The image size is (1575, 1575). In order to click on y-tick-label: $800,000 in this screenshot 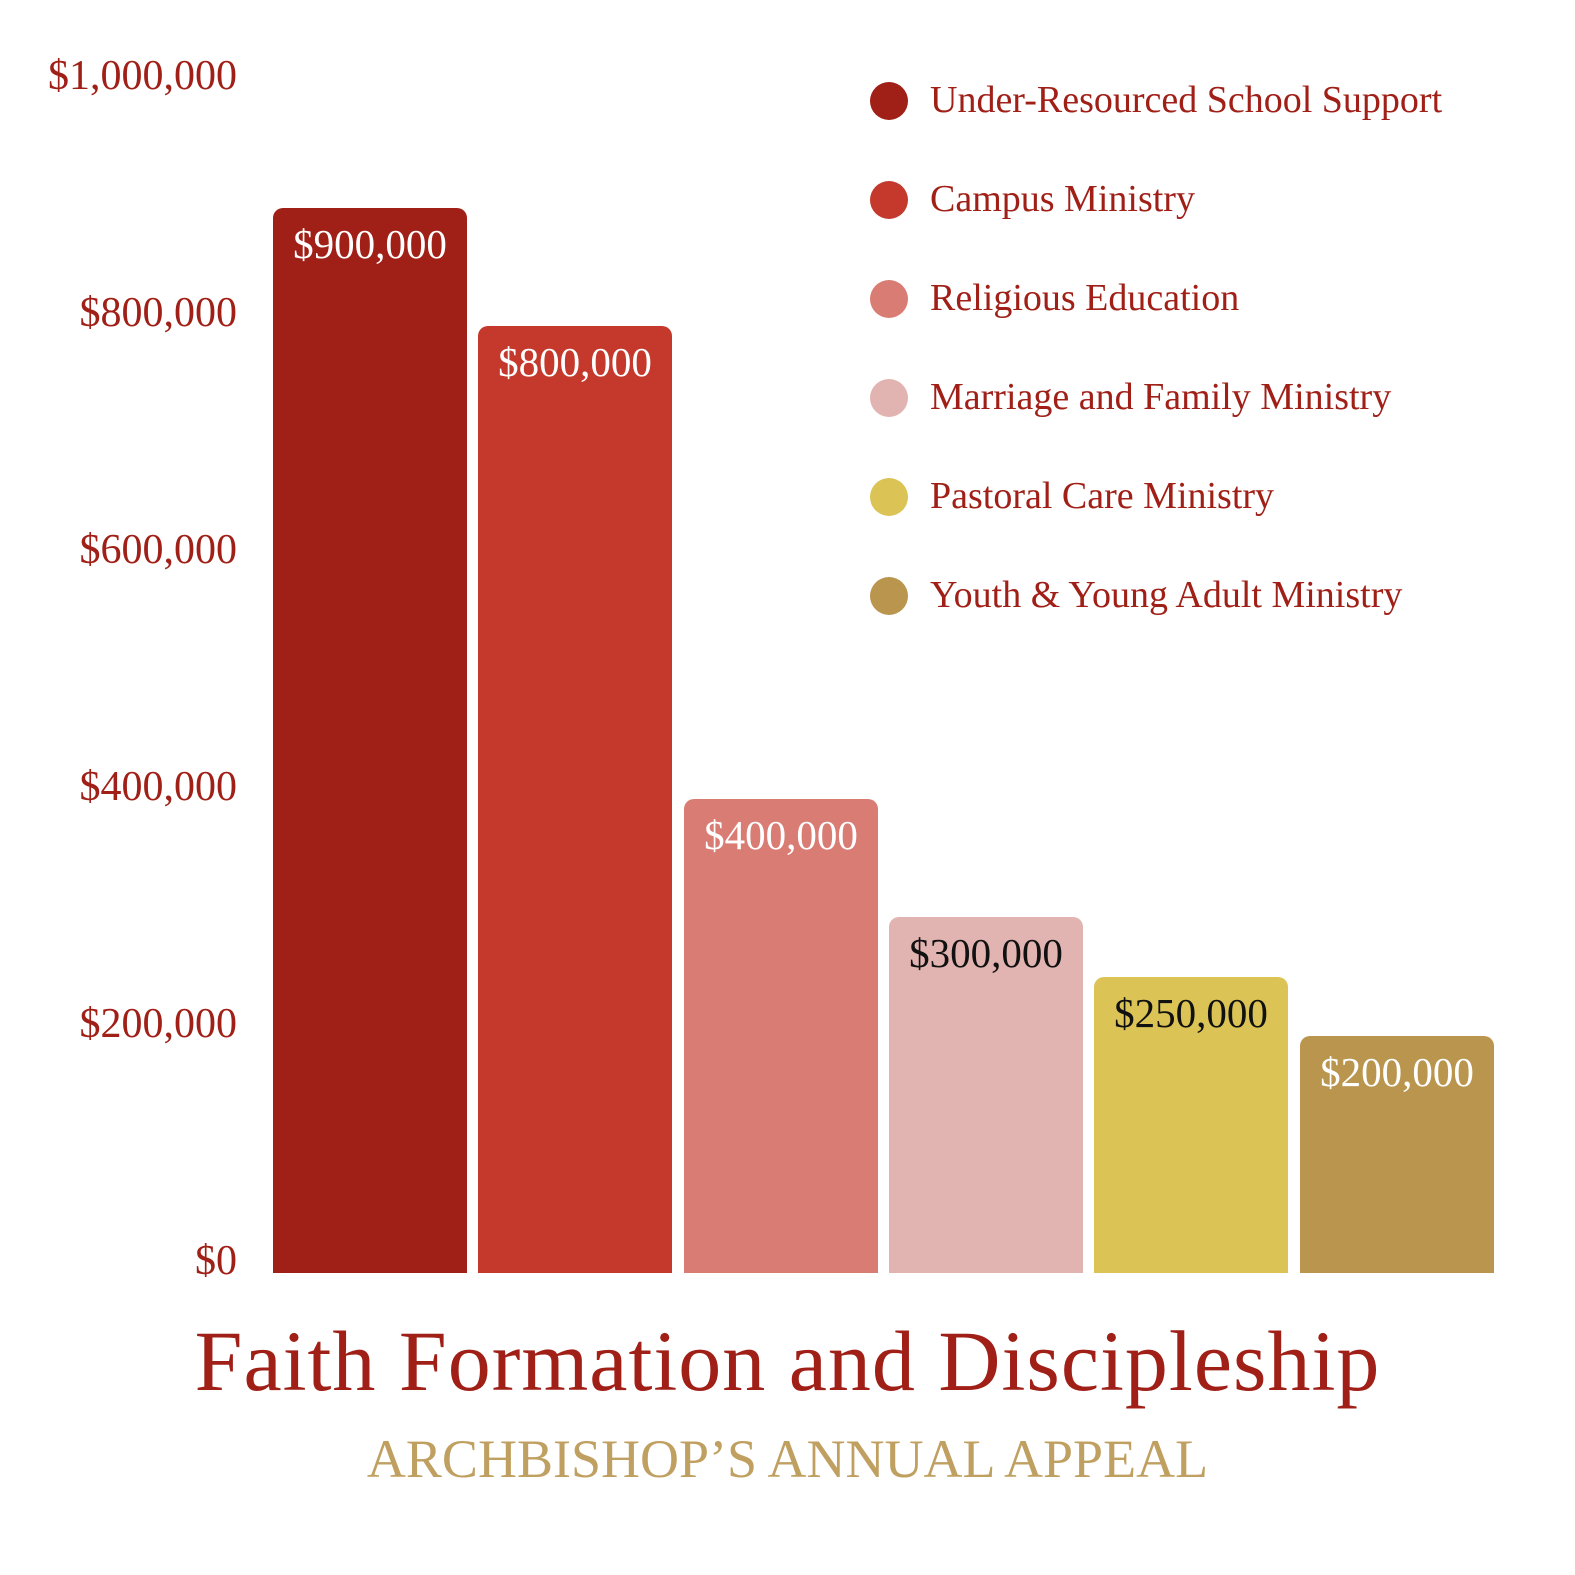, I will do `click(158, 313)`.